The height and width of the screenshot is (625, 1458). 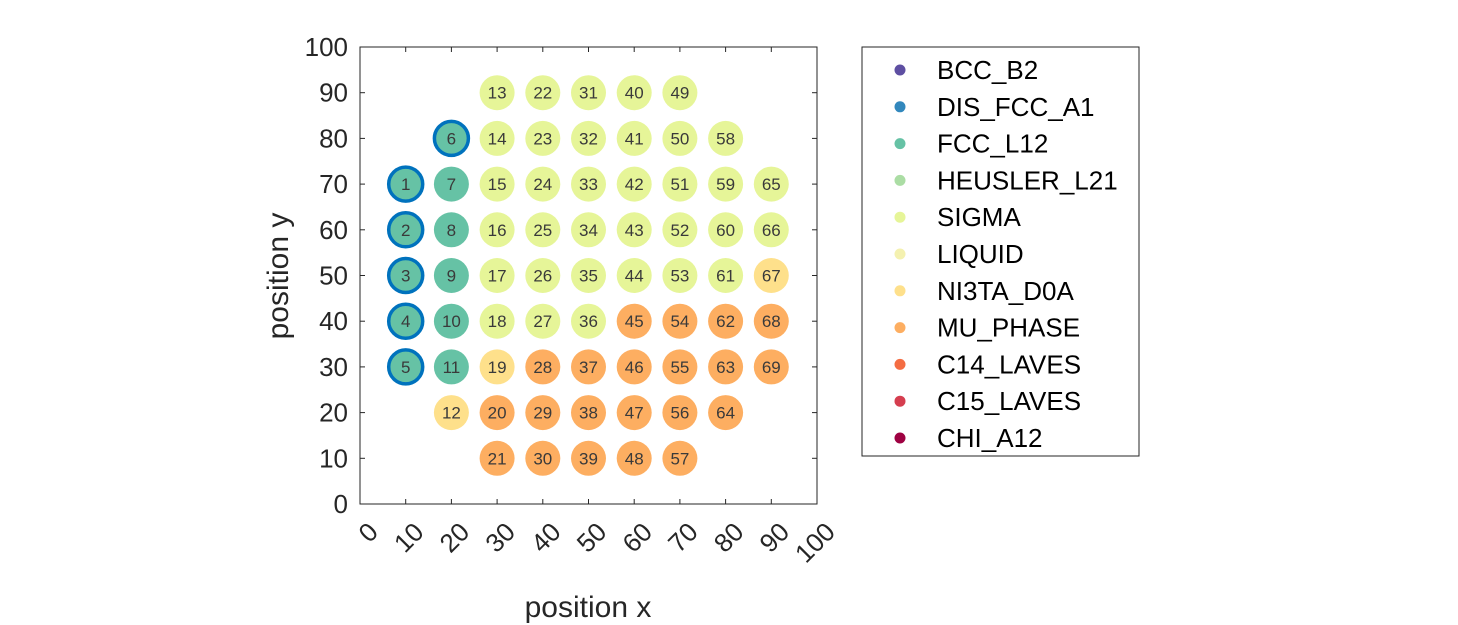 I want to click on point-label: 16, so click(x=497, y=230).